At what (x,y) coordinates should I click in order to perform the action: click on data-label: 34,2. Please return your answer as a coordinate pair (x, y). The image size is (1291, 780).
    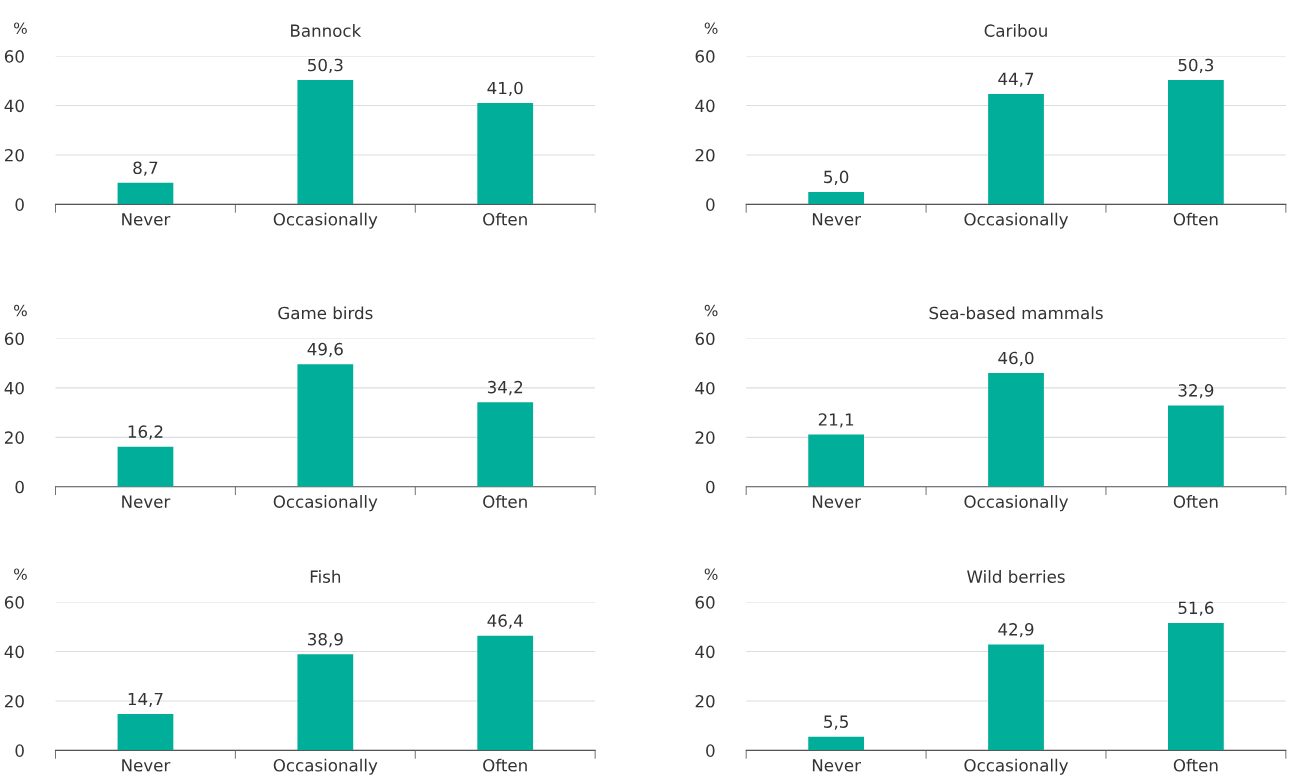
    Looking at the image, I should click on (505, 388).